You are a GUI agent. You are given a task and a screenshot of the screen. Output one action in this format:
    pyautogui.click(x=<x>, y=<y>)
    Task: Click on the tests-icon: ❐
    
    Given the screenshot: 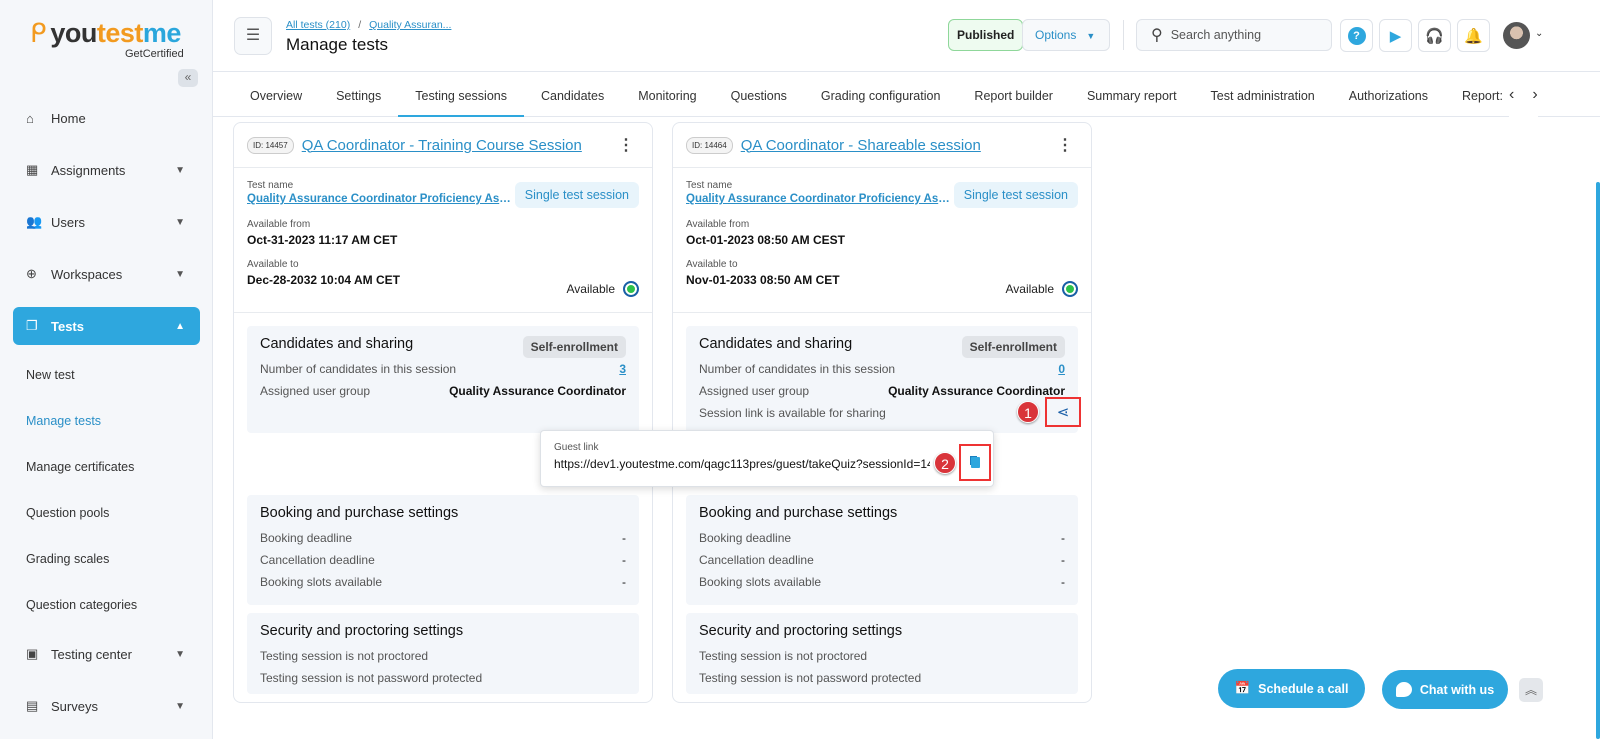 What is the action you would take?
    pyautogui.click(x=32, y=325)
    